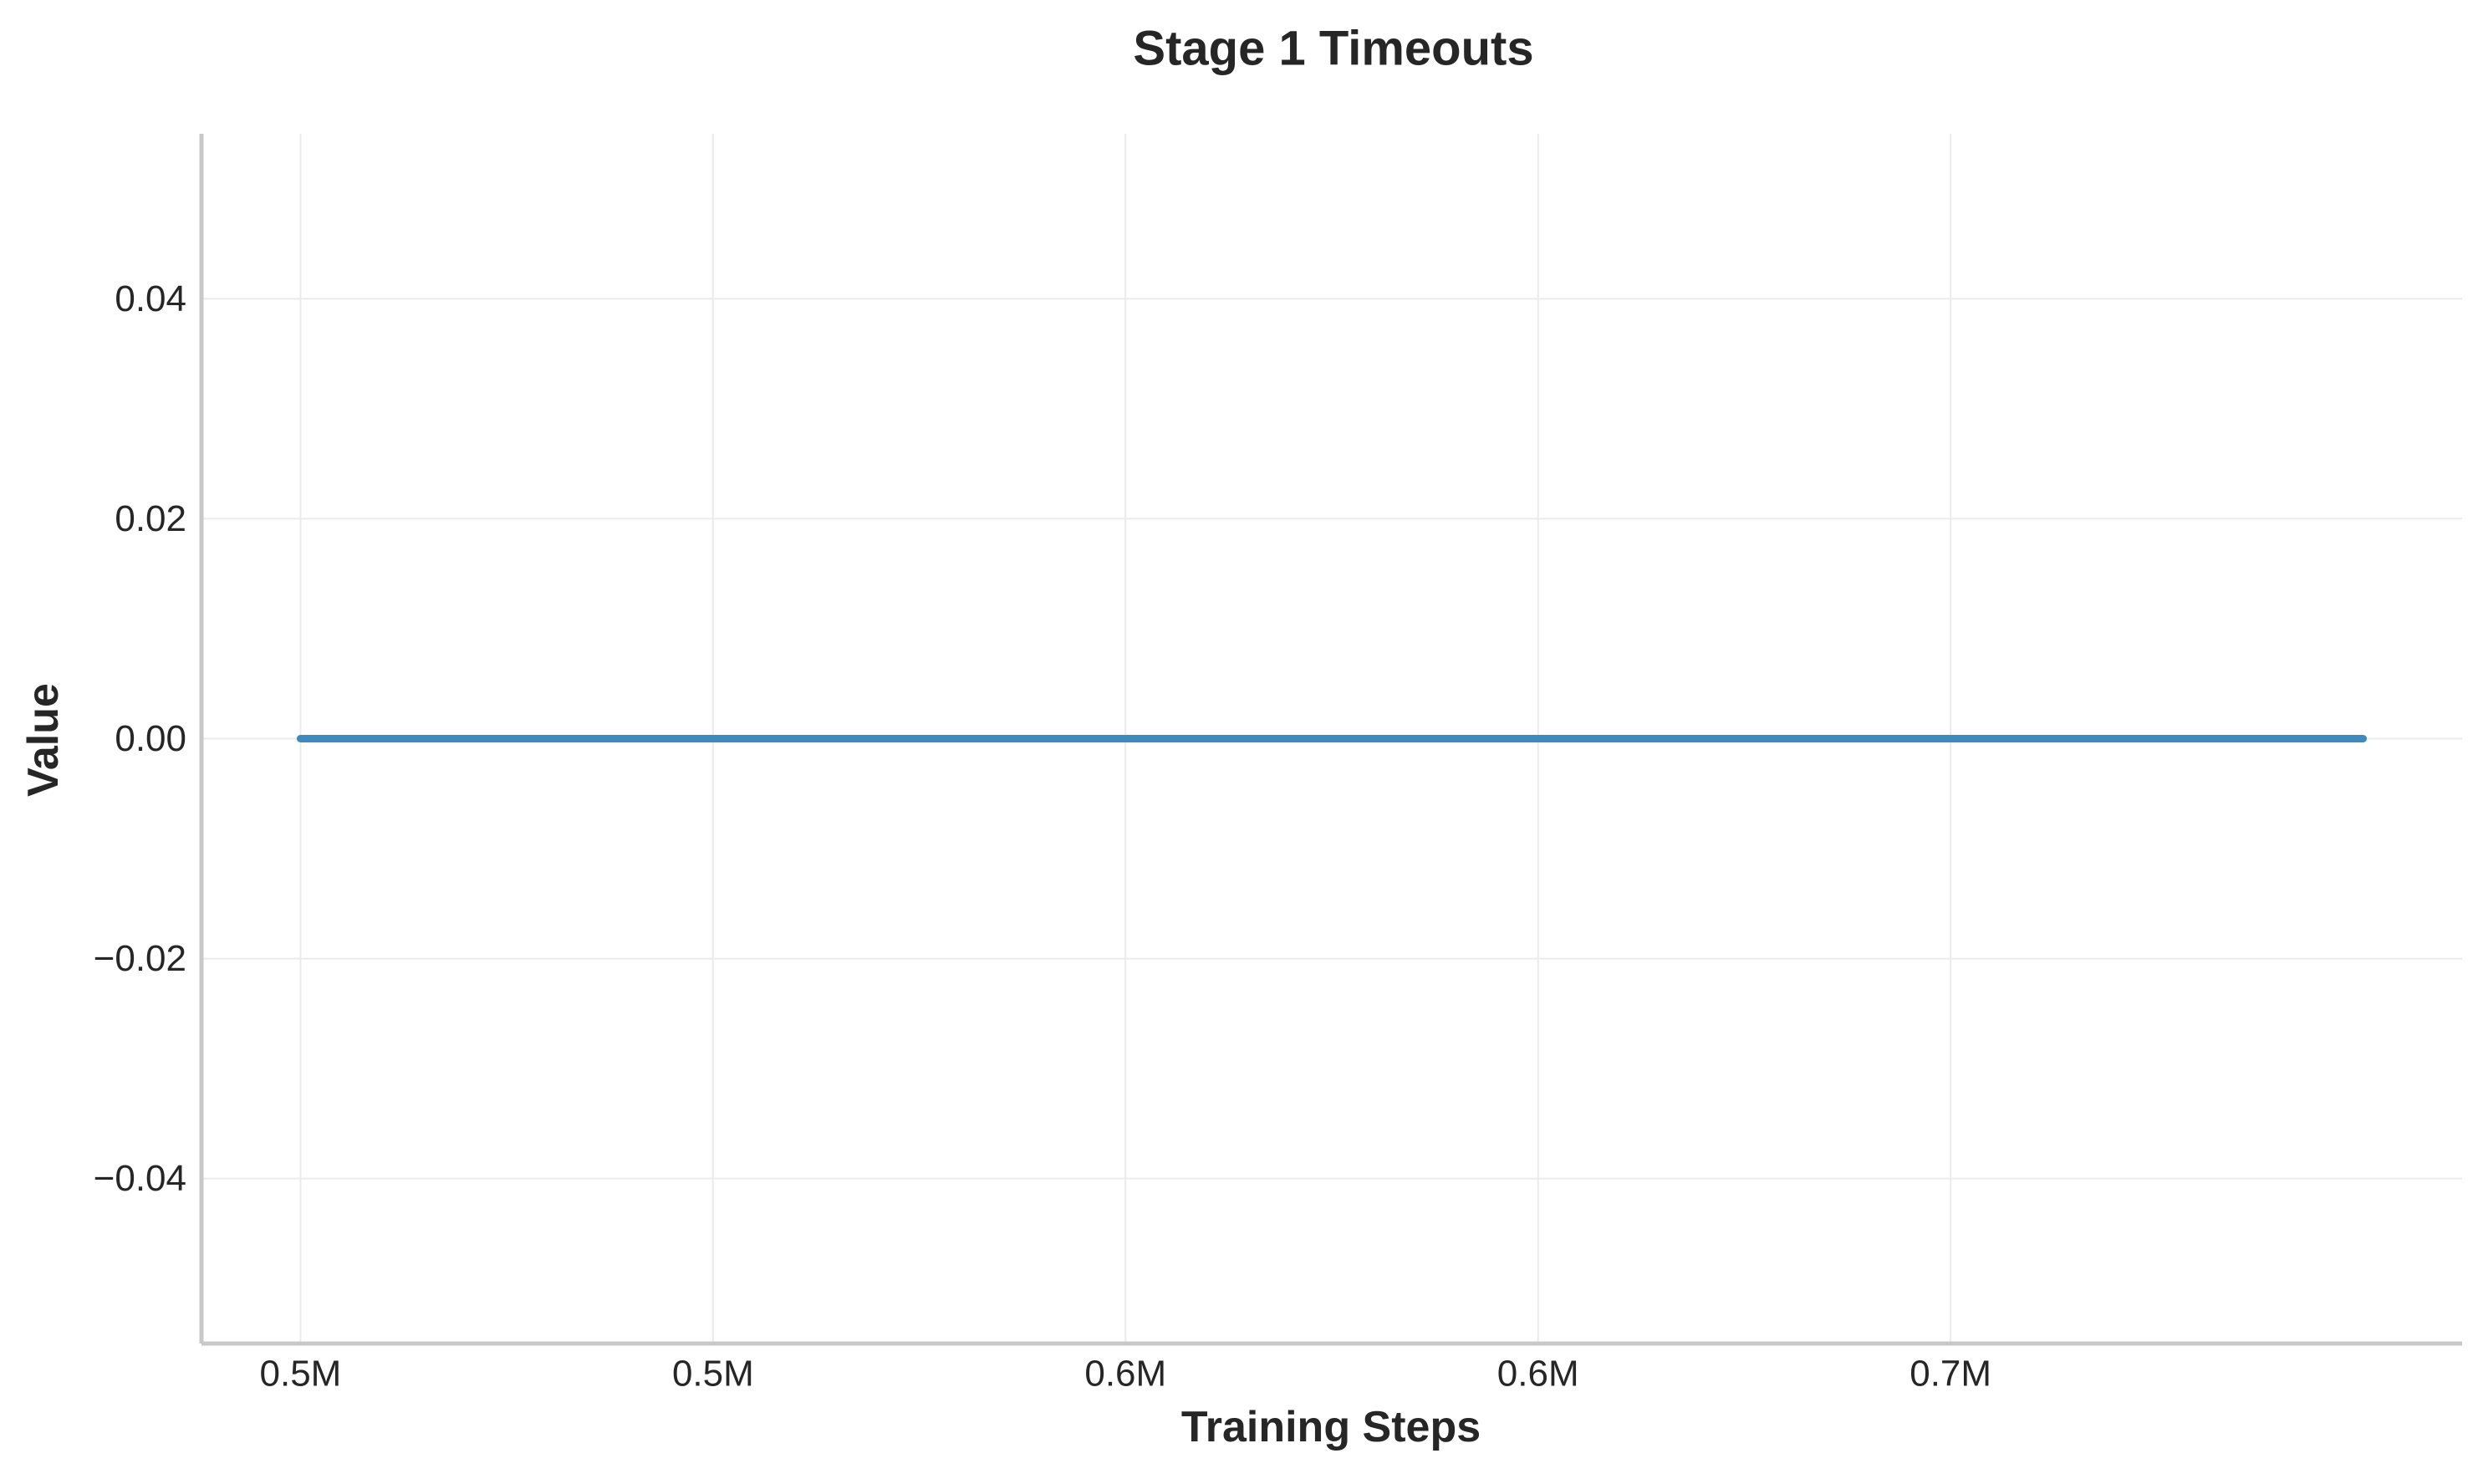 The image size is (2483, 1484). I want to click on y-tick-label-2: 0.00, so click(150, 738).